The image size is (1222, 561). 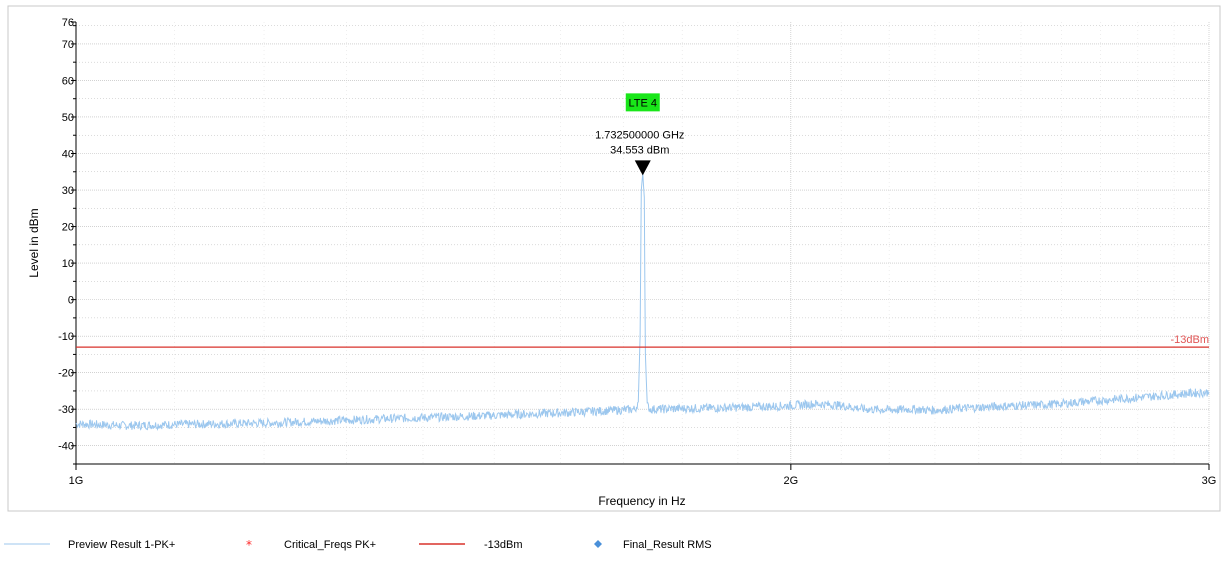 I want to click on y-axis-title: Level in dBm, so click(x=34, y=242).